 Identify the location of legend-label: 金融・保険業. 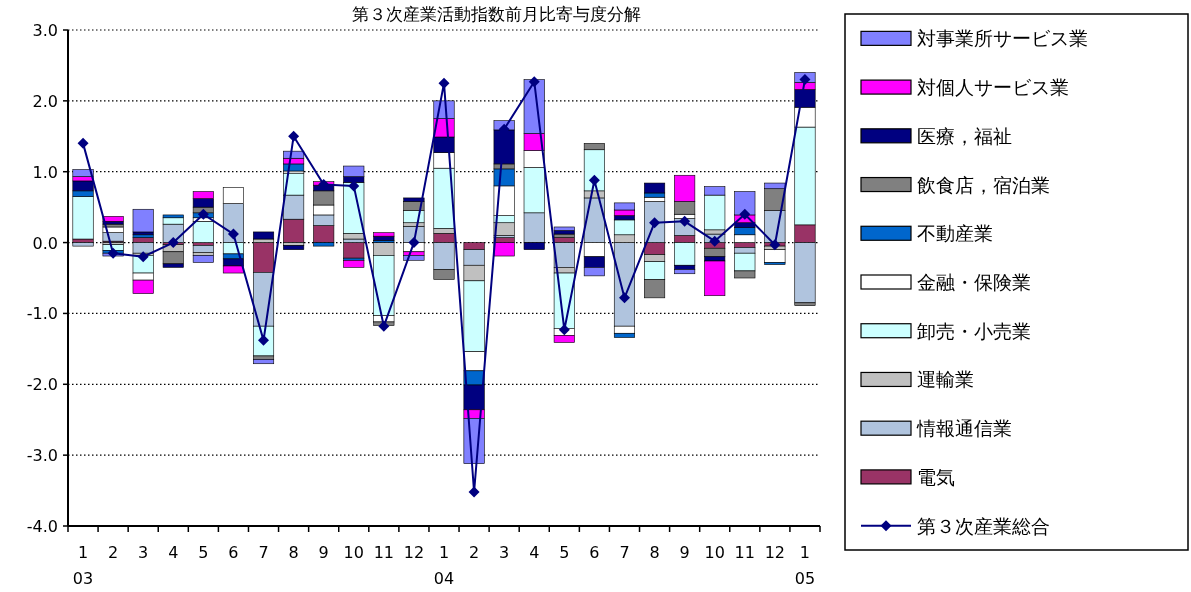
(974, 282).